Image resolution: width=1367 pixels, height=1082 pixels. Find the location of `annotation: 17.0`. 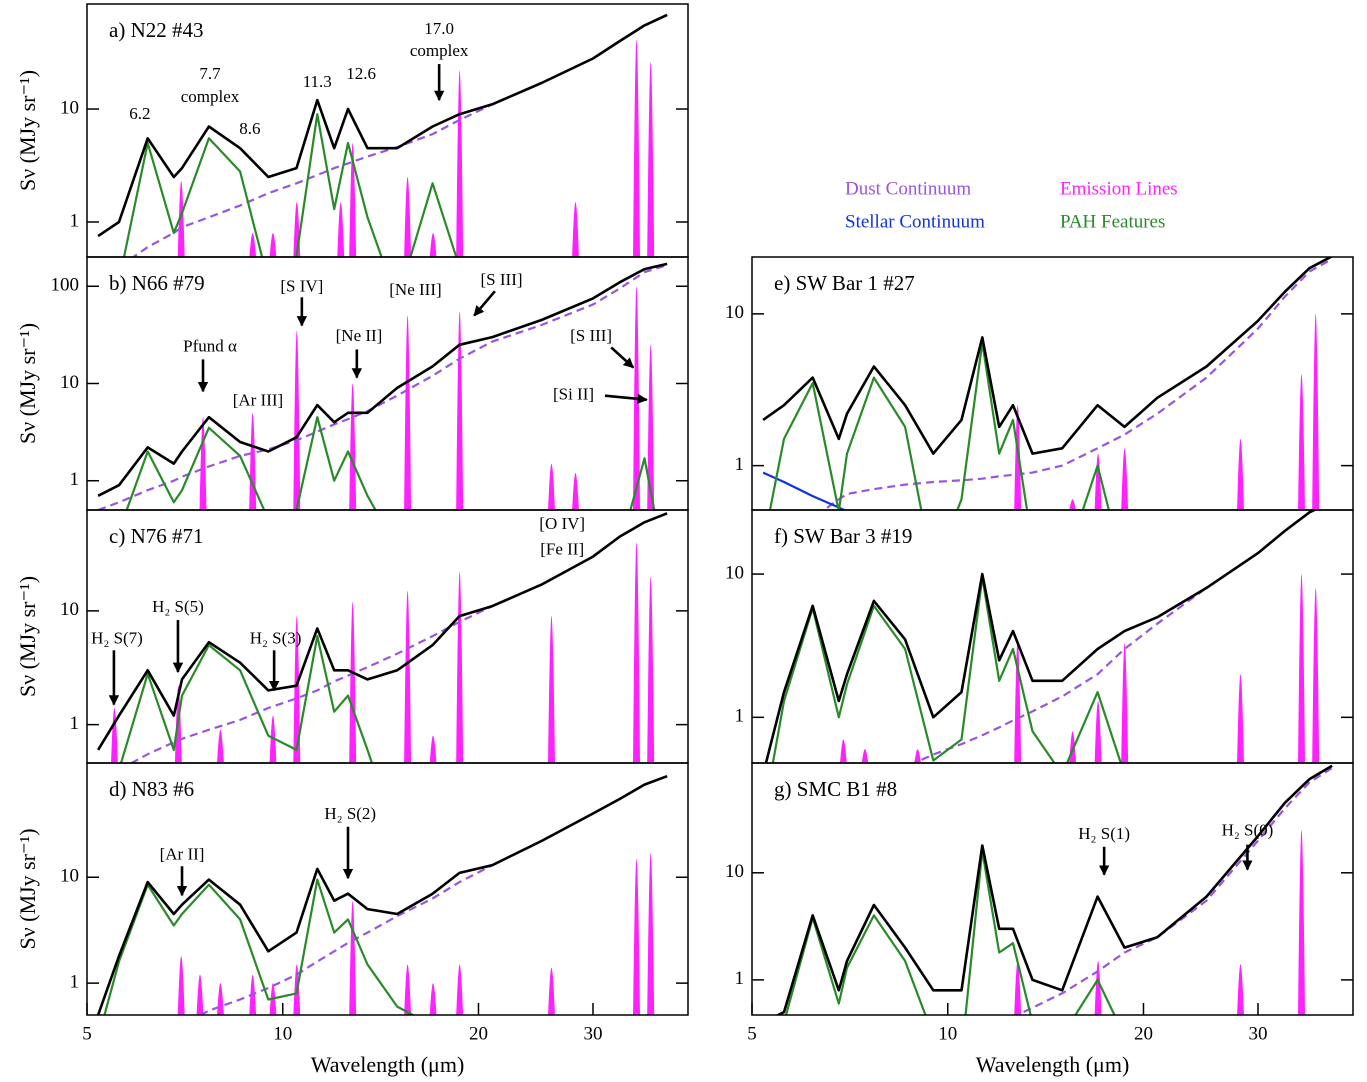

annotation: 17.0 is located at coordinates (439, 28).